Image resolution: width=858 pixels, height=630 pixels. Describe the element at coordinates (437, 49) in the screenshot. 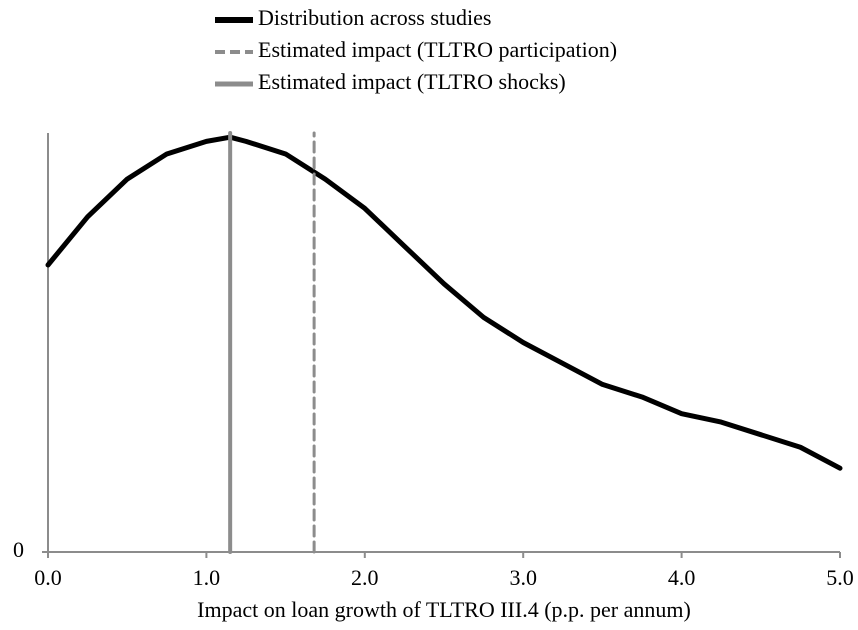

I see `legend-label: Estimated impact (TLTRO participation)` at that location.